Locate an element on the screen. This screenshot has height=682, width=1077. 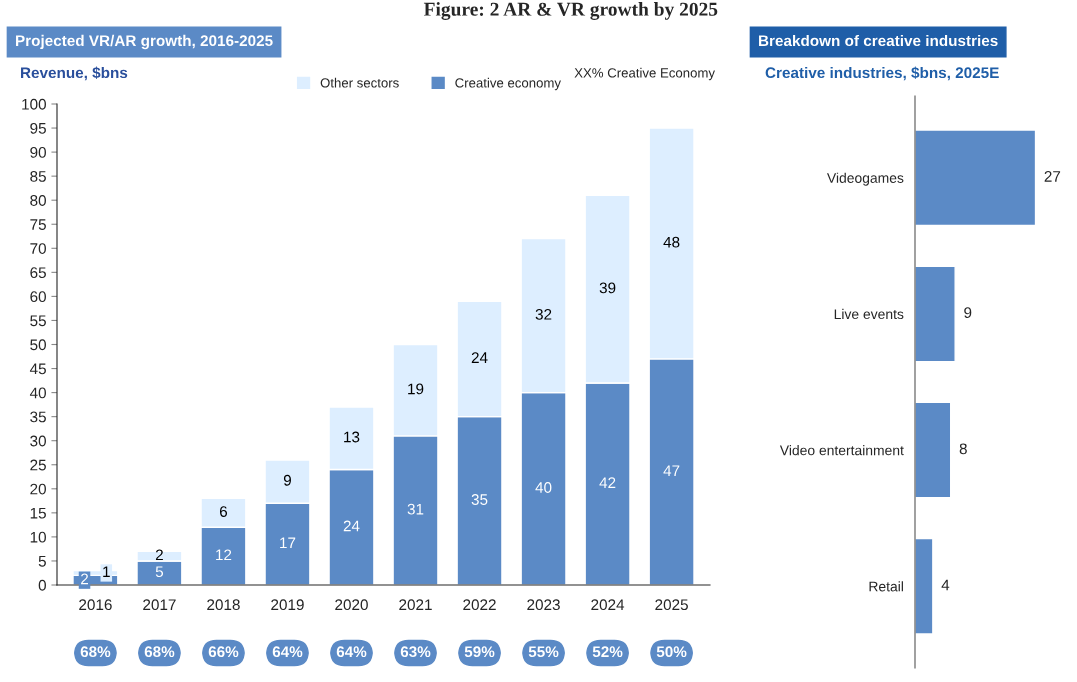
y-tick-label: Video entertainment is located at coordinates (841, 450).